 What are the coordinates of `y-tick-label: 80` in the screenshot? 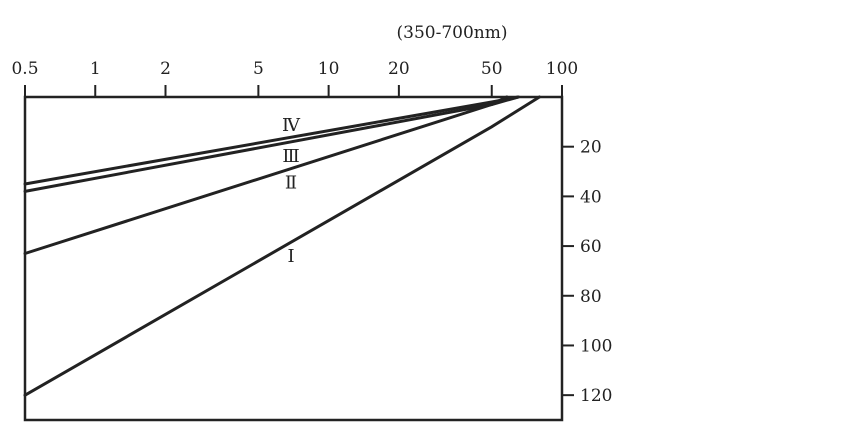 It's located at (591, 297).